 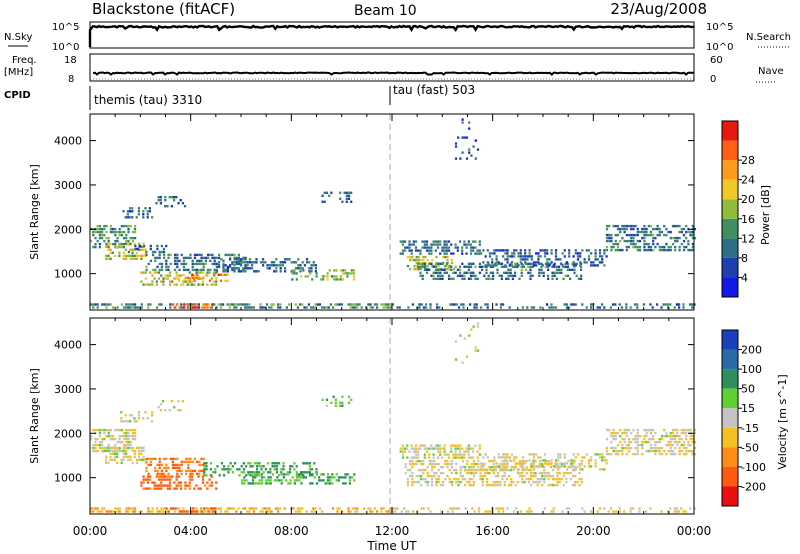 What do you see at coordinates (397, 37) in the screenshot?
I see `nsky-panel: N.Sky 10^5 10^0 10^5 10^0 N.Search` at bounding box center [397, 37].